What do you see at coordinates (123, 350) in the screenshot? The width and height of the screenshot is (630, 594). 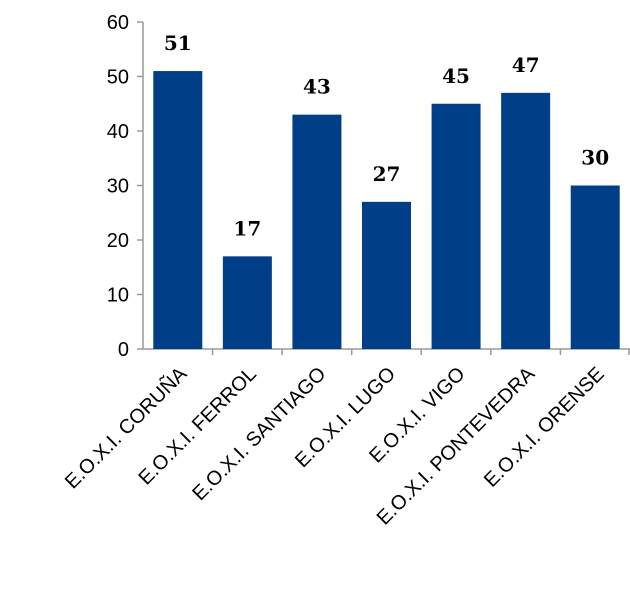 I see `y-tick-label: 0` at bounding box center [123, 350].